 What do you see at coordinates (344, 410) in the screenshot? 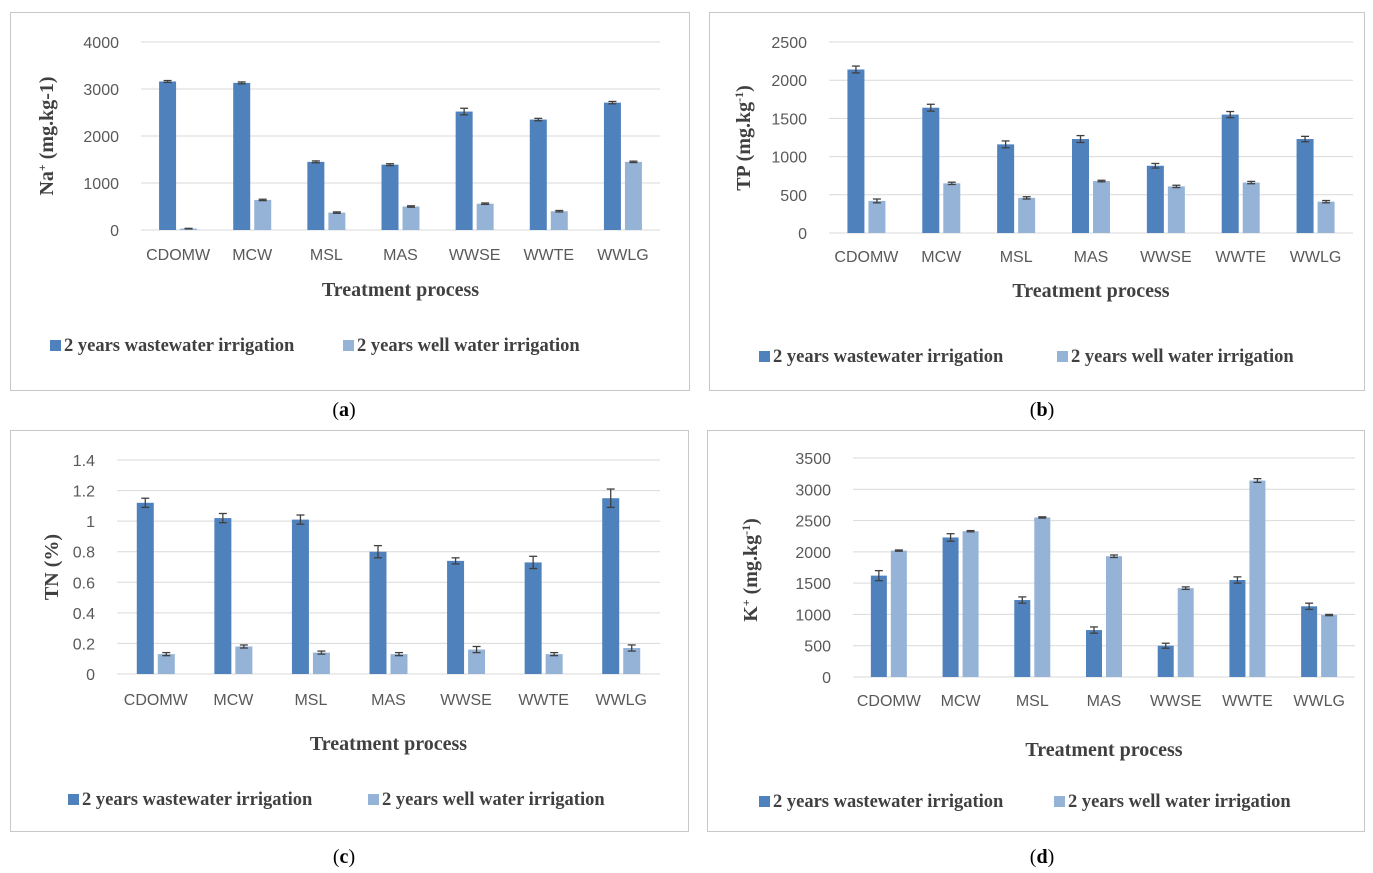
I see `caption-a: (a)` at bounding box center [344, 410].